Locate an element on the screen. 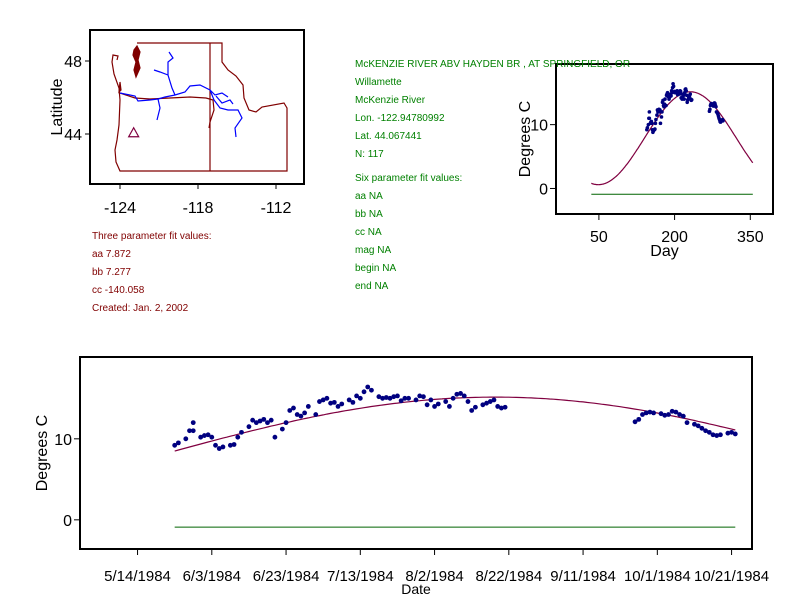 The height and width of the screenshot is (611, 792). six-param-end: end NA is located at coordinates (372, 286).